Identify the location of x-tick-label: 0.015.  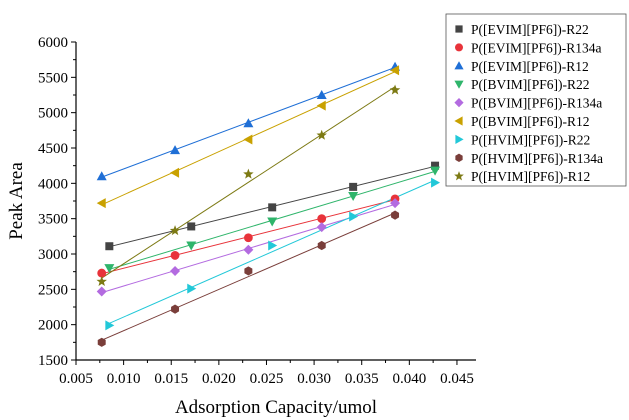
(171, 379).